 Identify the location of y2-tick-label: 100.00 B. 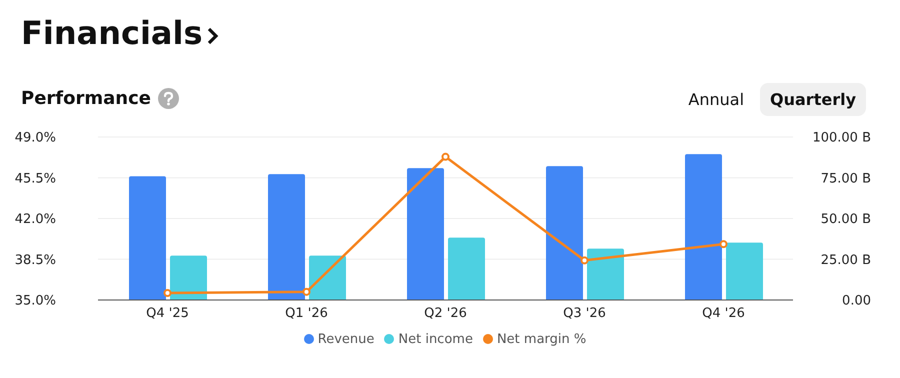
(841, 138).